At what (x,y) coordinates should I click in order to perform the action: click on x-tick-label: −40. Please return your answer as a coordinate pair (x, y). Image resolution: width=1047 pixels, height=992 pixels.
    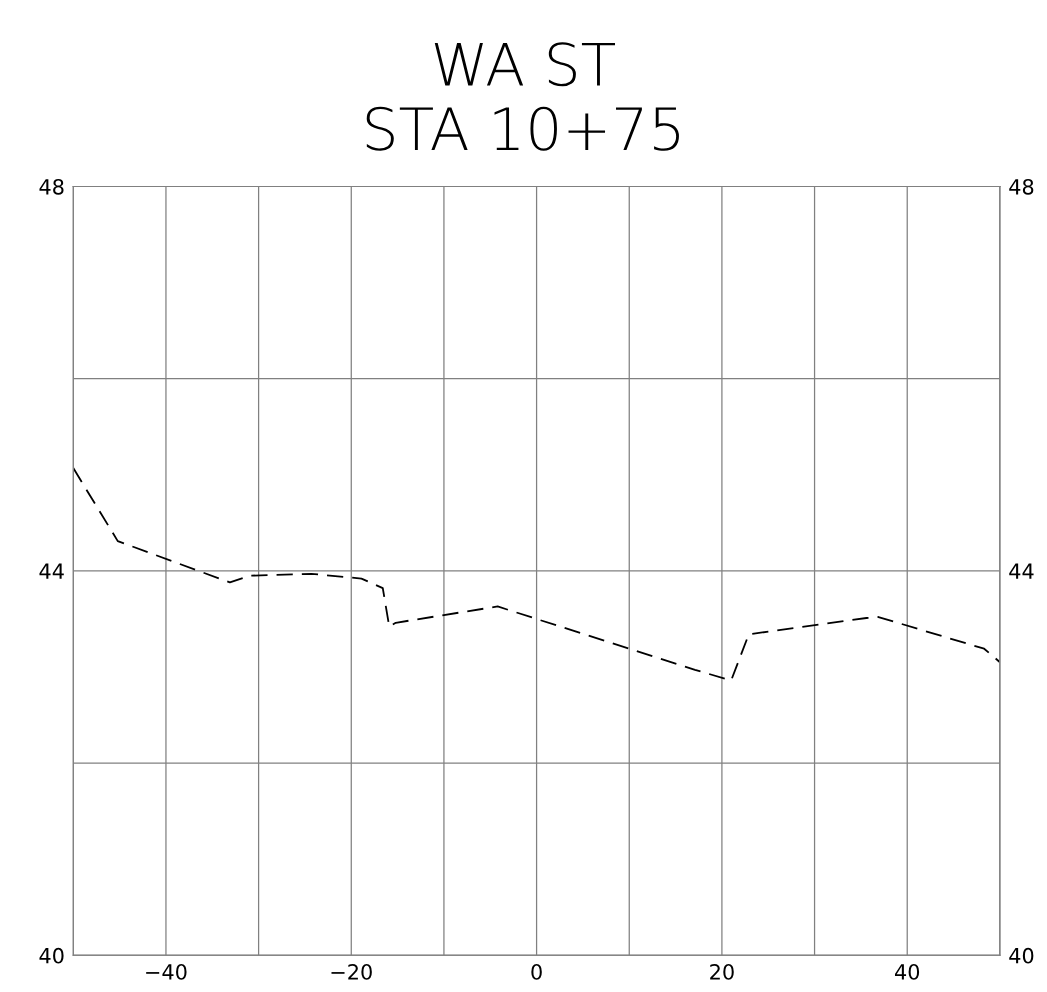
    Looking at the image, I should click on (166, 972).